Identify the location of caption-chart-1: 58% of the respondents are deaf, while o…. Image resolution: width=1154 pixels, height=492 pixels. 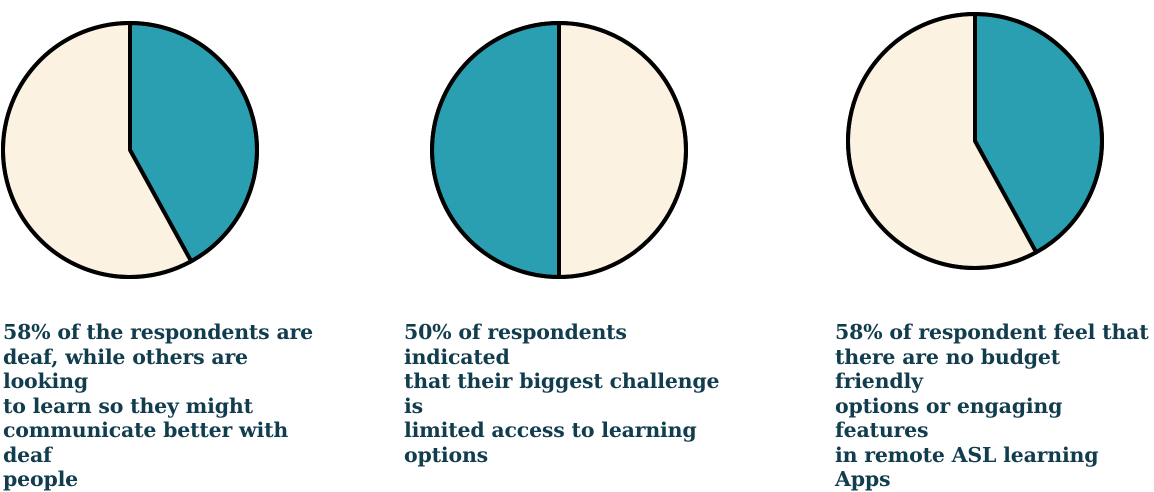
(158, 405).